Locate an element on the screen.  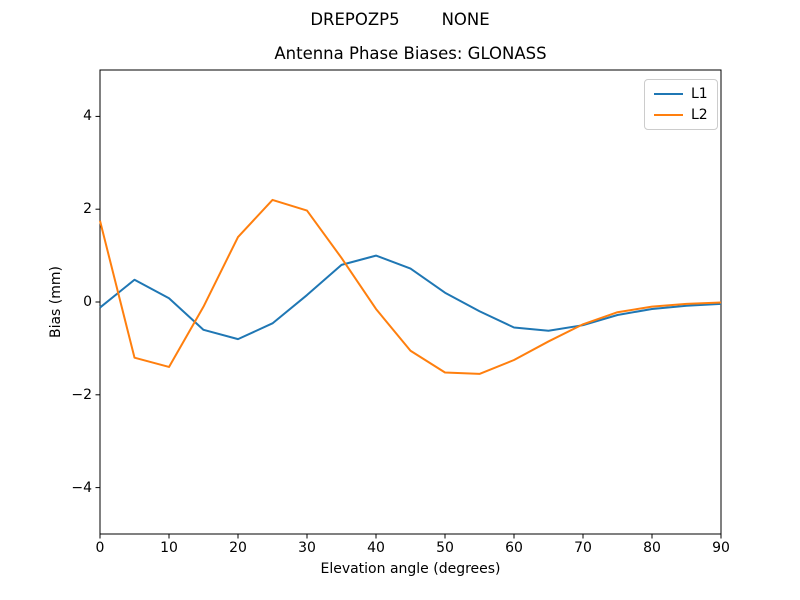
x-tick-label: 10 is located at coordinates (169, 548).